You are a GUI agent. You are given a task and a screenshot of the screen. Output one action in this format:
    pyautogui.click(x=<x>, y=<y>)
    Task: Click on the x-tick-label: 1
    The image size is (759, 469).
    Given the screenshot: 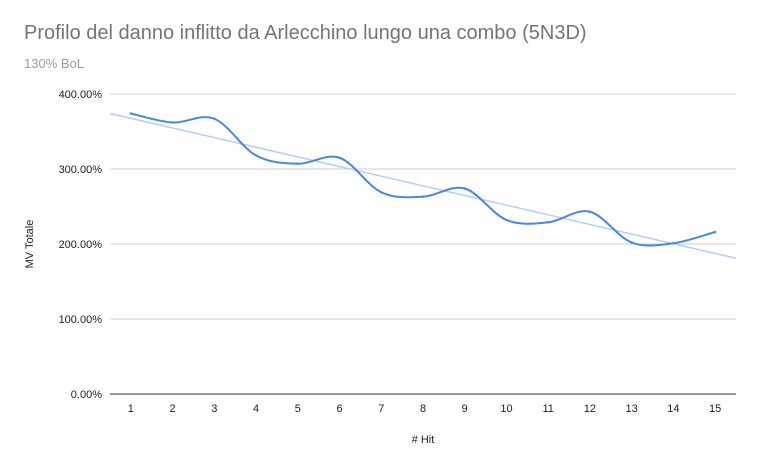 What is the action you would take?
    pyautogui.click(x=131, y=409)
    